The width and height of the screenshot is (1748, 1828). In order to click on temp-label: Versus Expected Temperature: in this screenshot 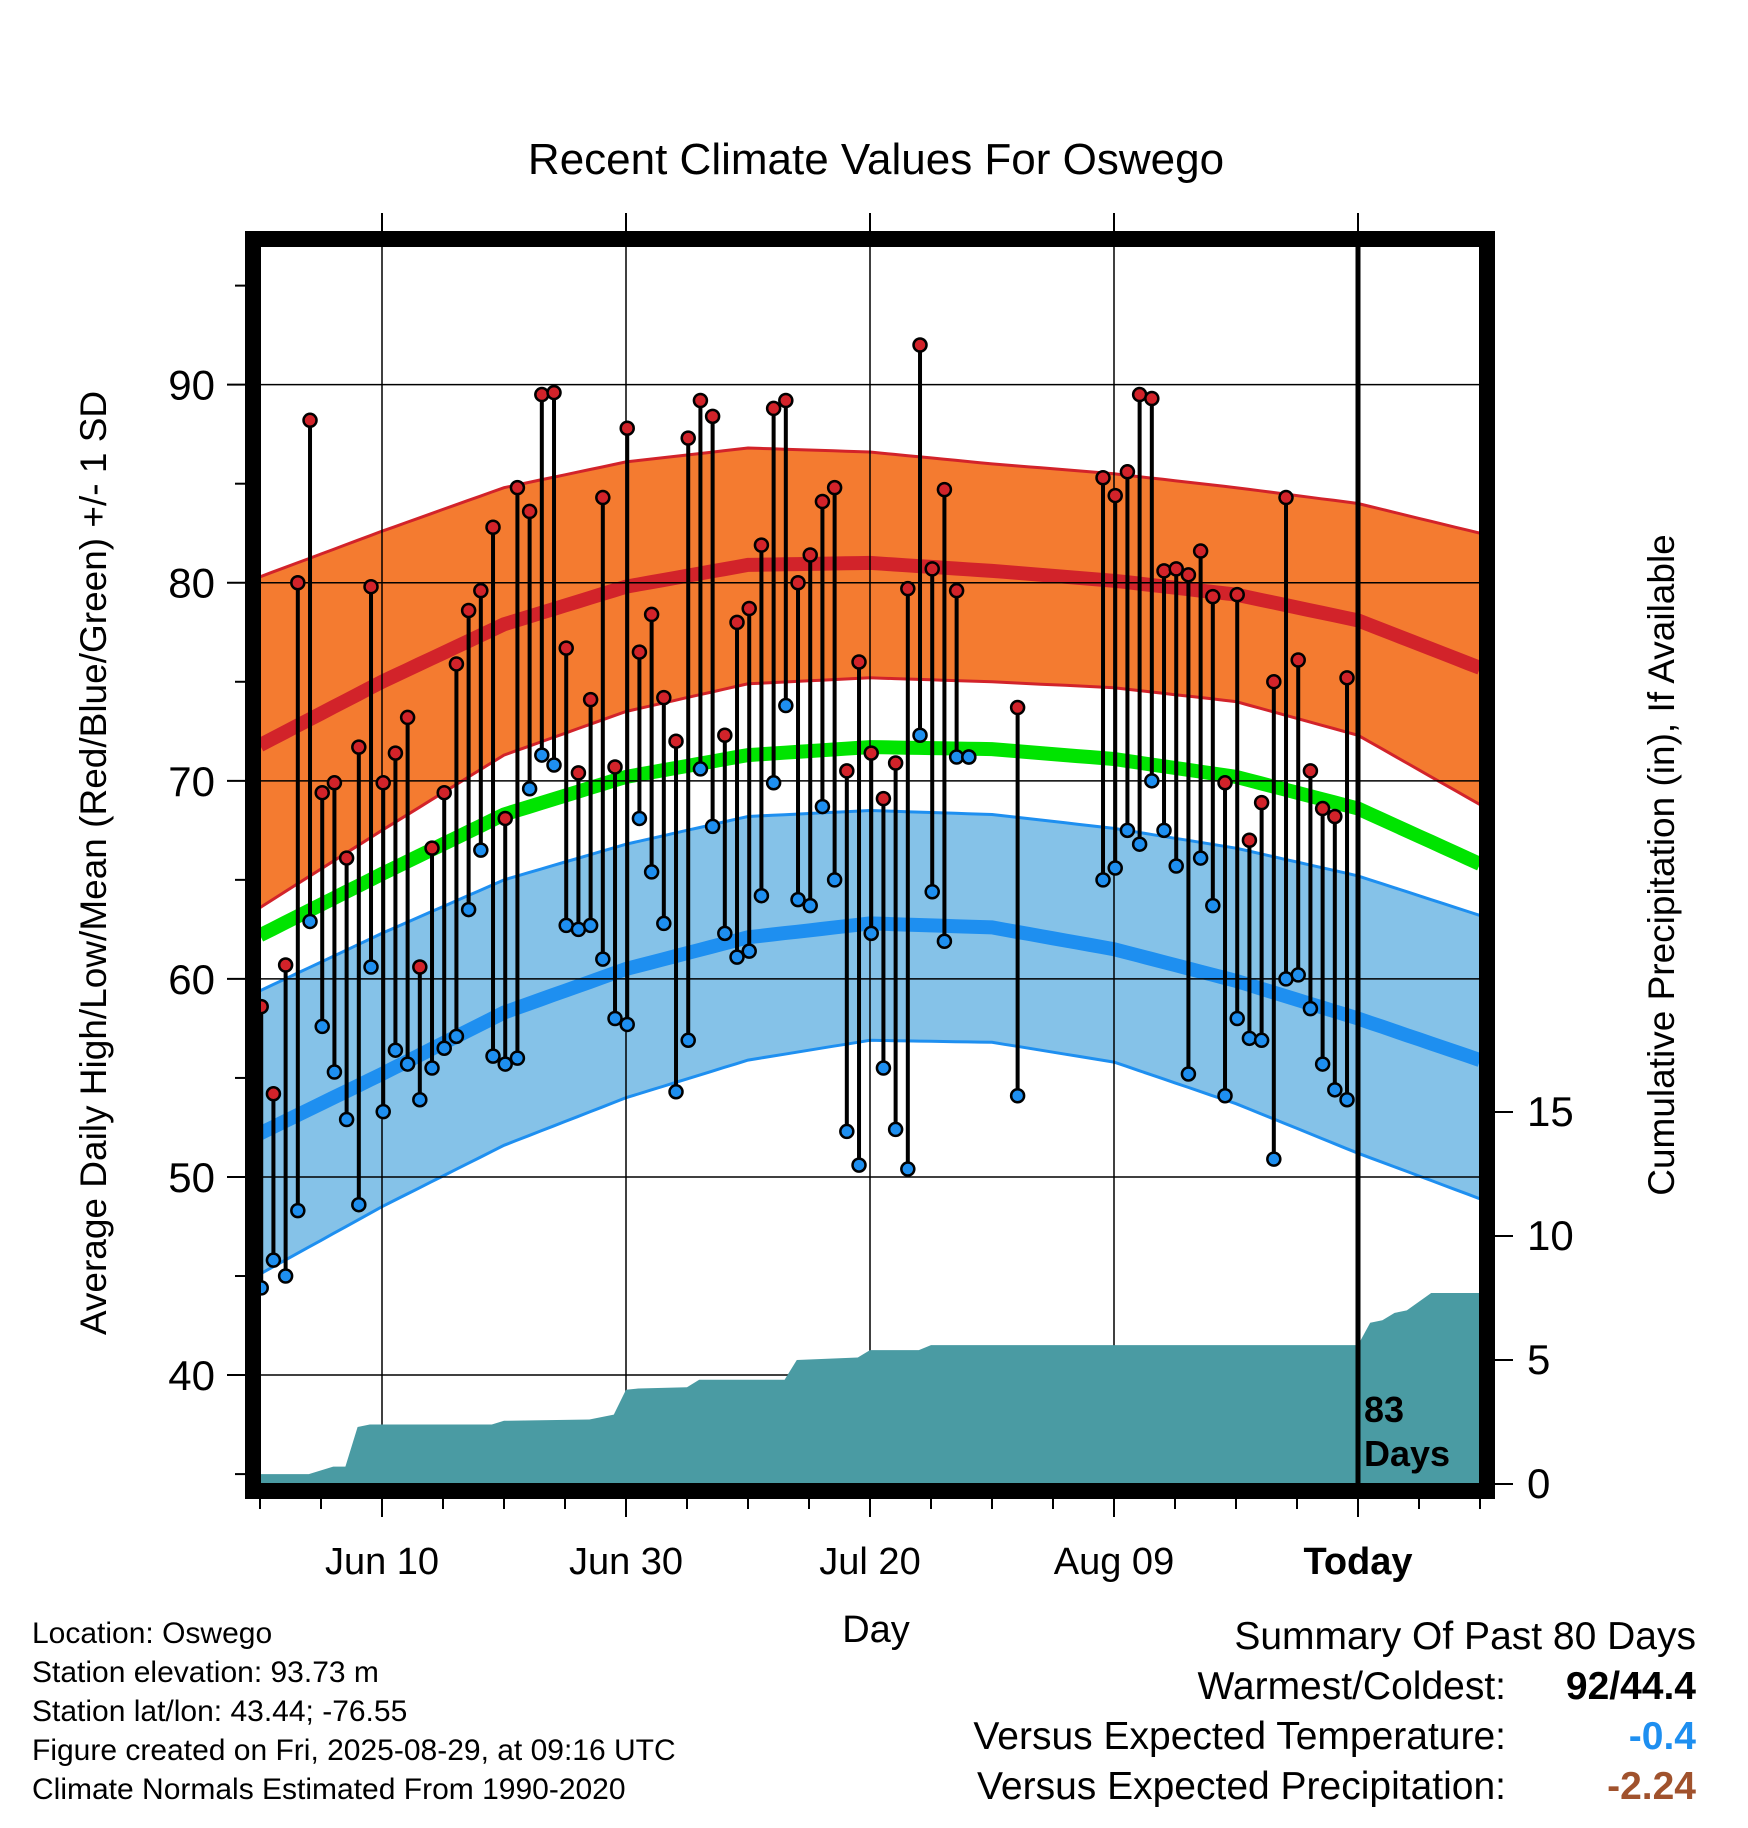, I will do `click(1239, 1736)`.